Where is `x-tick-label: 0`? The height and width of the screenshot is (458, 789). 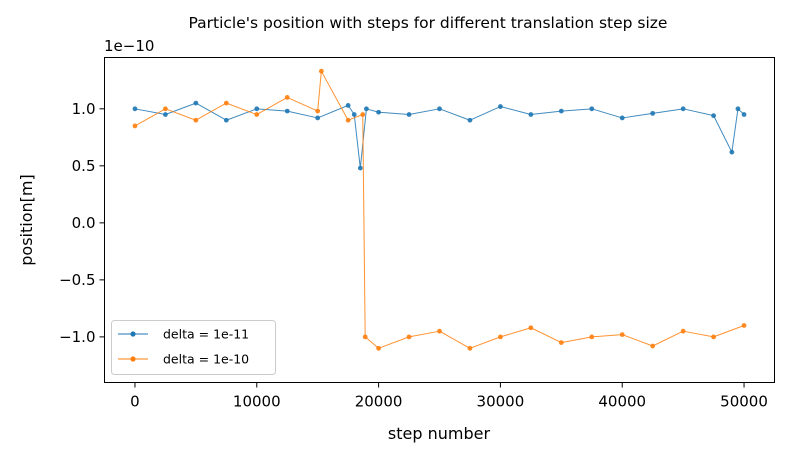
x-tick-label: 0 is located at coordinates (135, 402).